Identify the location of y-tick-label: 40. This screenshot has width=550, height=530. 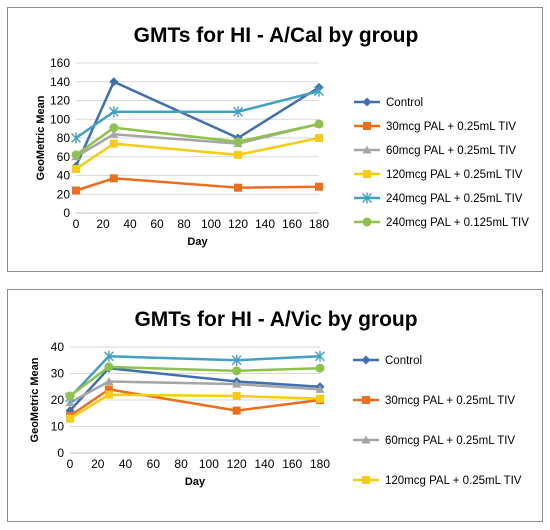
(58, 347).